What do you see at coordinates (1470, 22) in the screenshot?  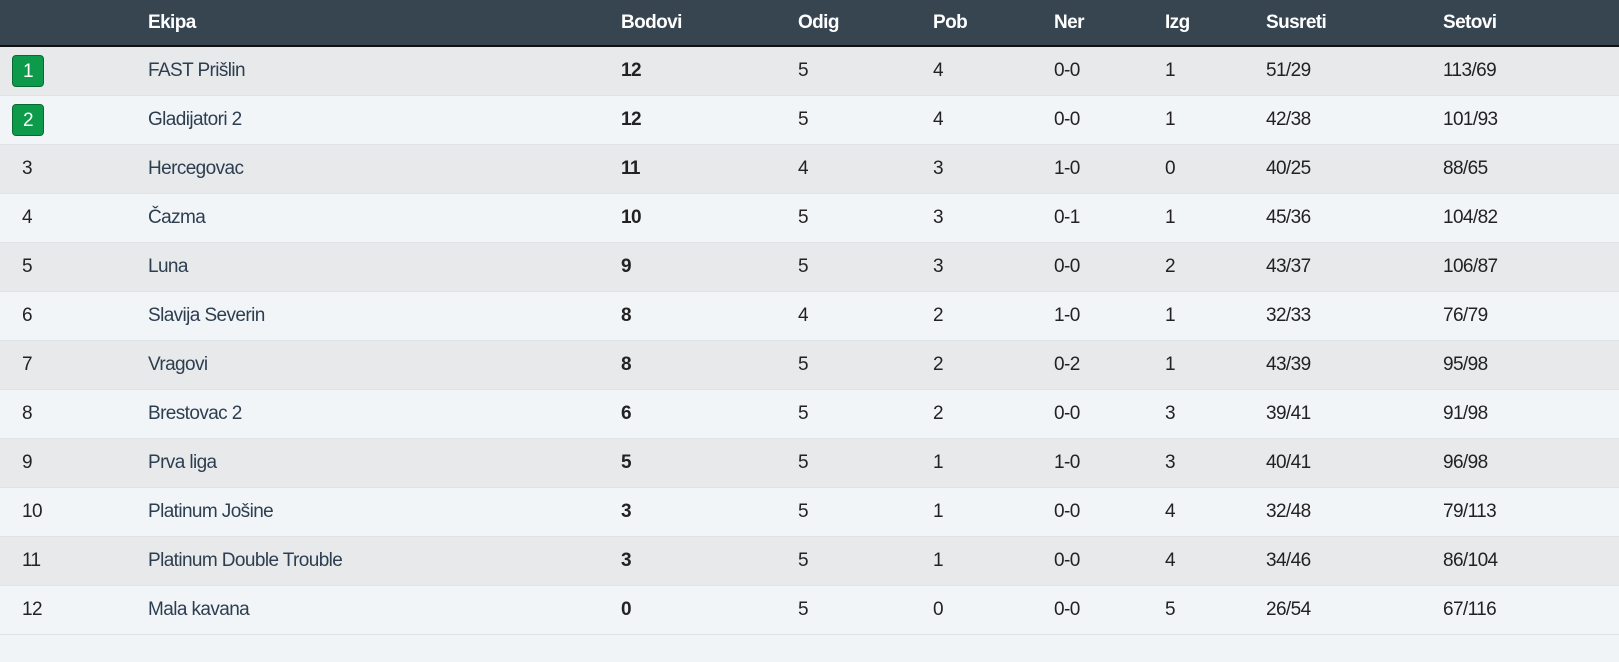 I see `header-sets: Setovi` at bounding box center [1470, 22].